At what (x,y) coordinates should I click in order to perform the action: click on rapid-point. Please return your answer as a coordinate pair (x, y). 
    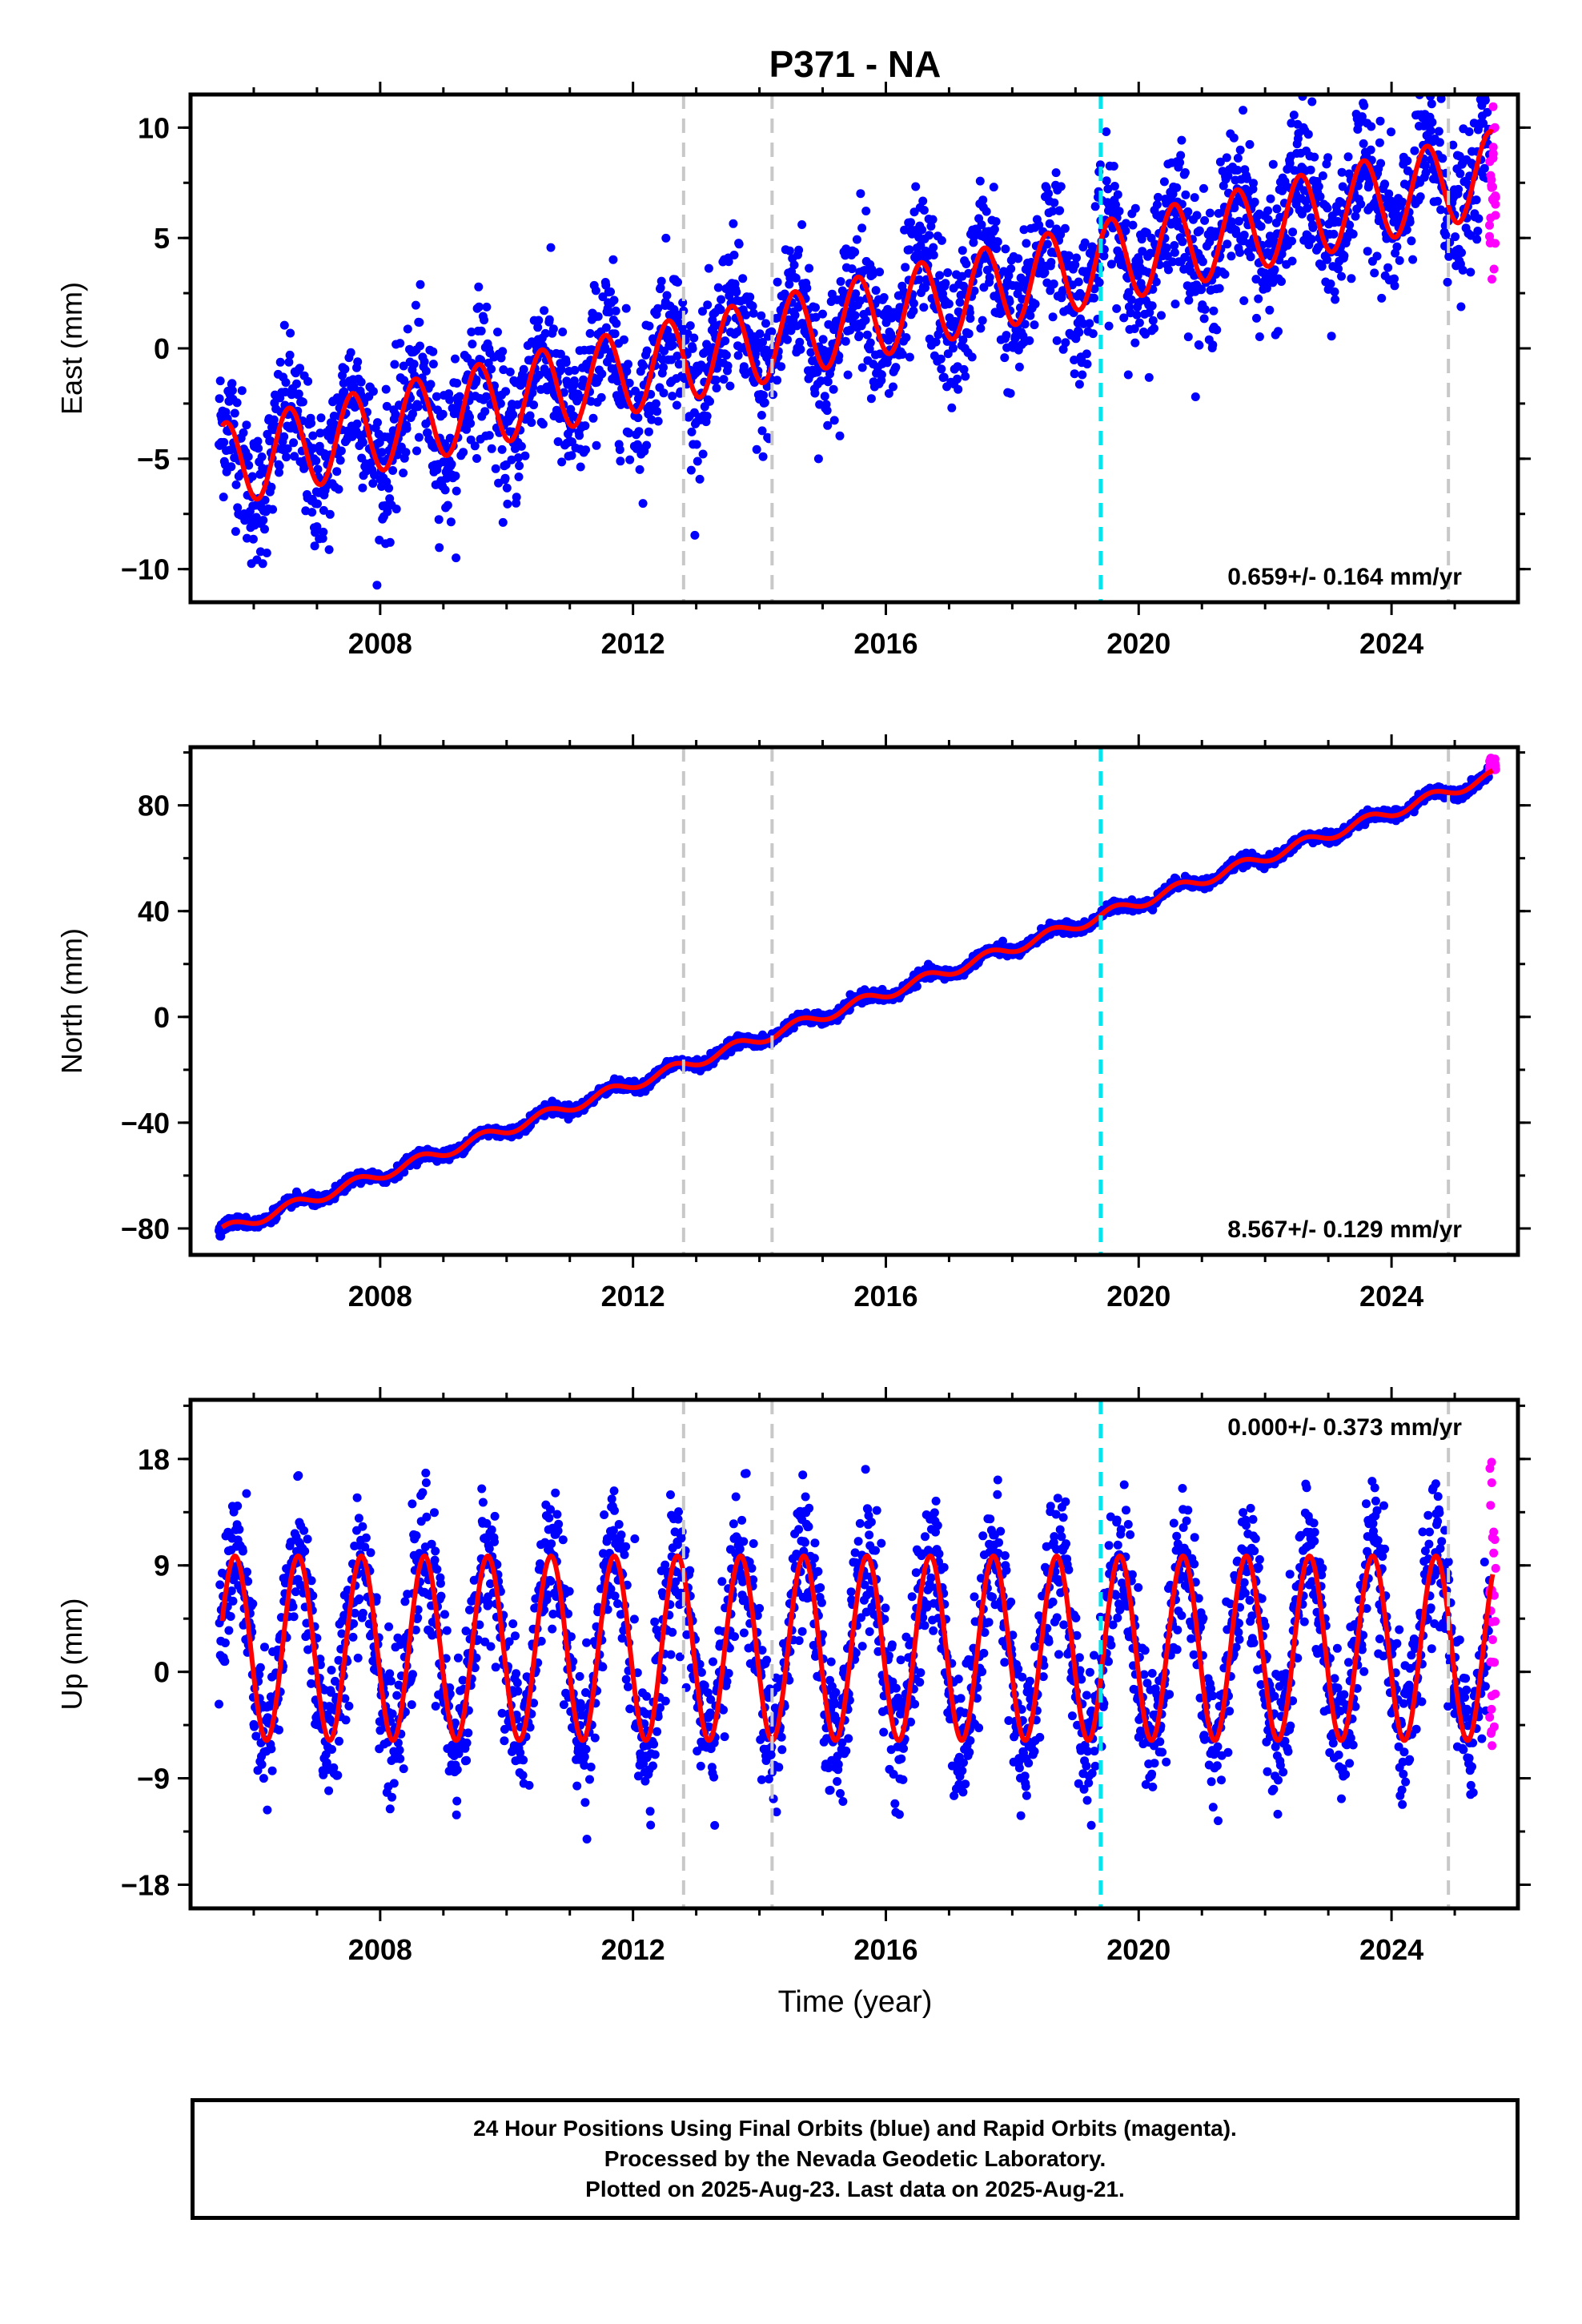
    Looking at the image, I should click on (1493, 106).